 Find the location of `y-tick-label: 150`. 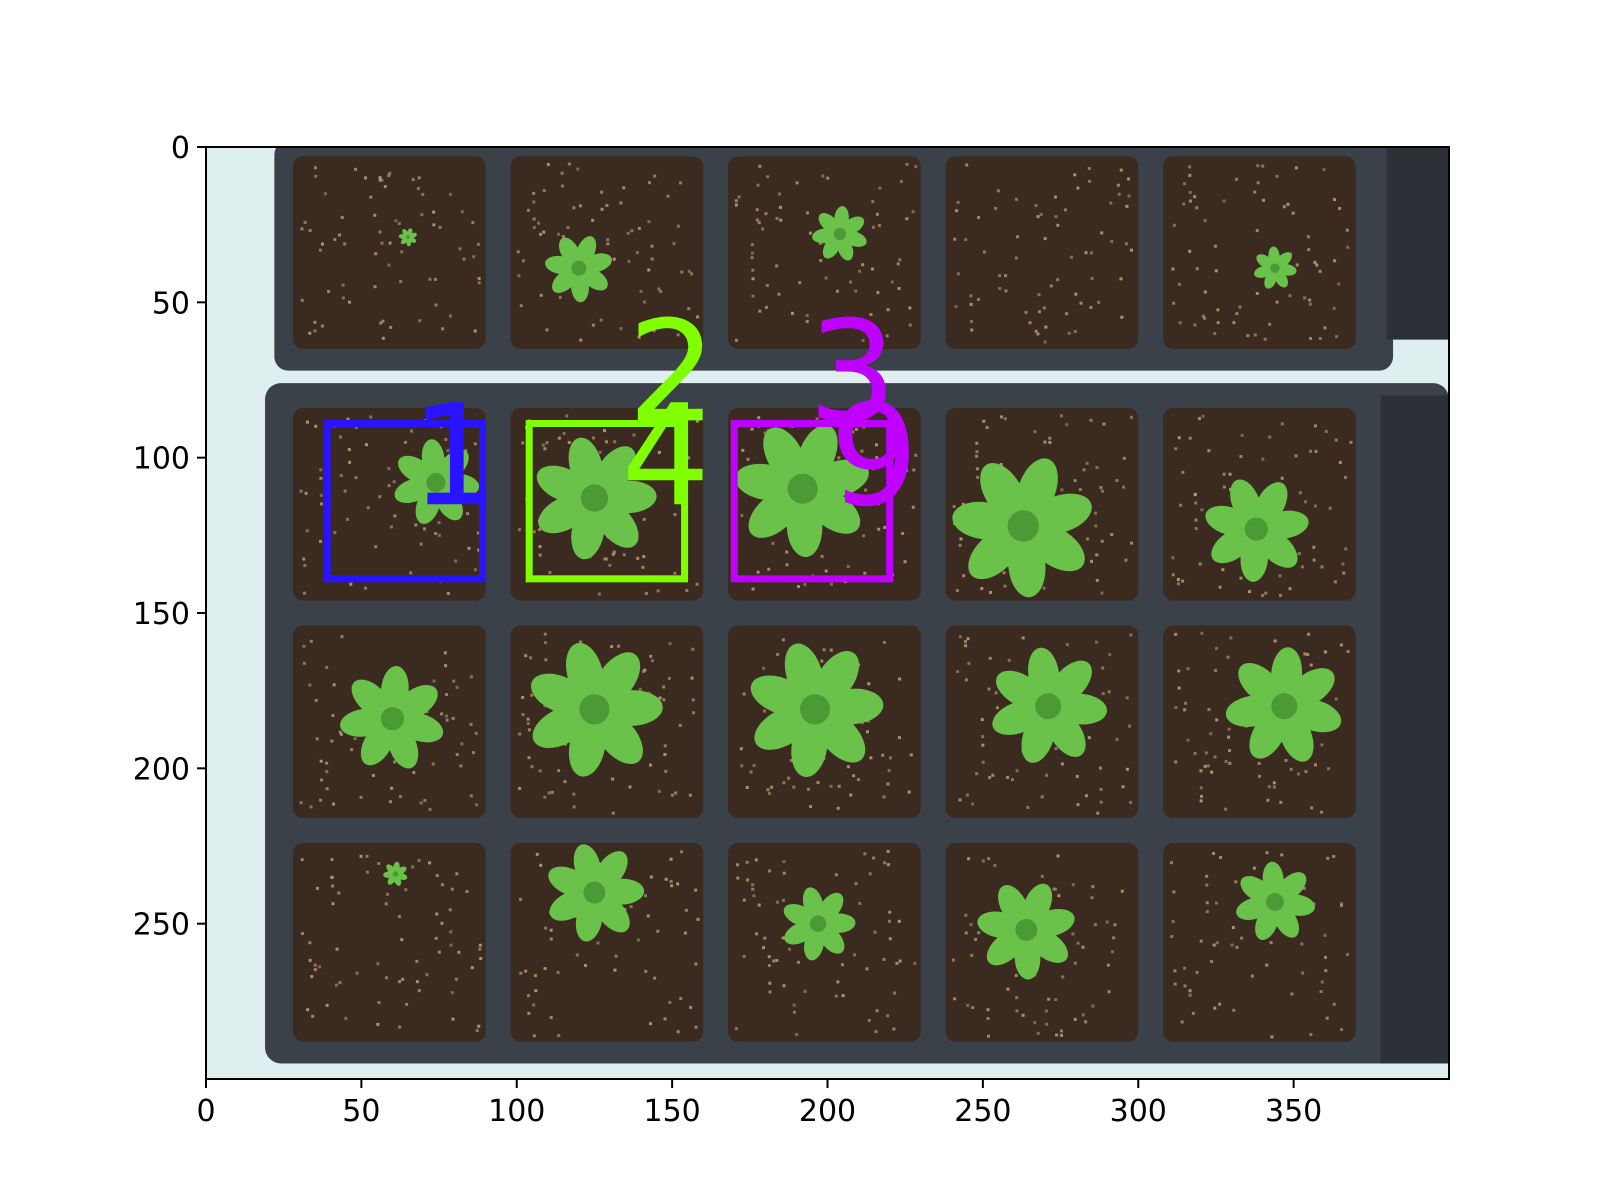

y-tick-label: 150 is located at coordinates (161, 614).